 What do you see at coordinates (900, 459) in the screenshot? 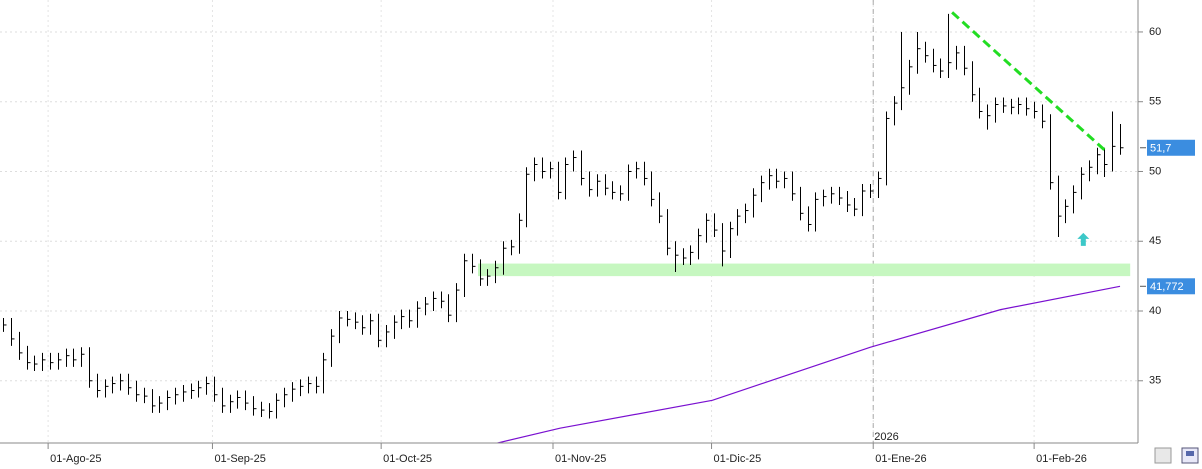
I see `x-tick-label: 01-Ene-26` at bounding box center [900, 459].